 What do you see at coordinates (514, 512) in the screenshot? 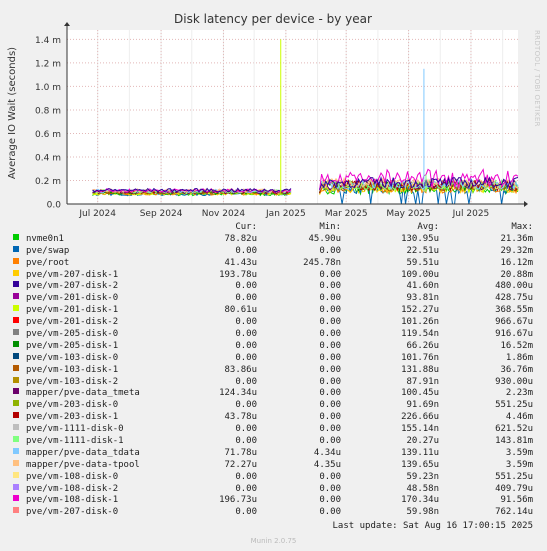
I see `legend-max: 762.14u` at bounding box center [514, 512].